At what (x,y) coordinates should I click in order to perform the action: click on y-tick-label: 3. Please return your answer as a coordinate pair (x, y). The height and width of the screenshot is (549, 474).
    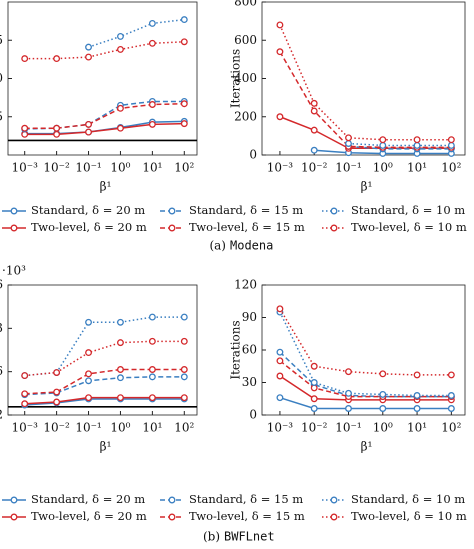
    Looking at the image, I should click on (1, 328).